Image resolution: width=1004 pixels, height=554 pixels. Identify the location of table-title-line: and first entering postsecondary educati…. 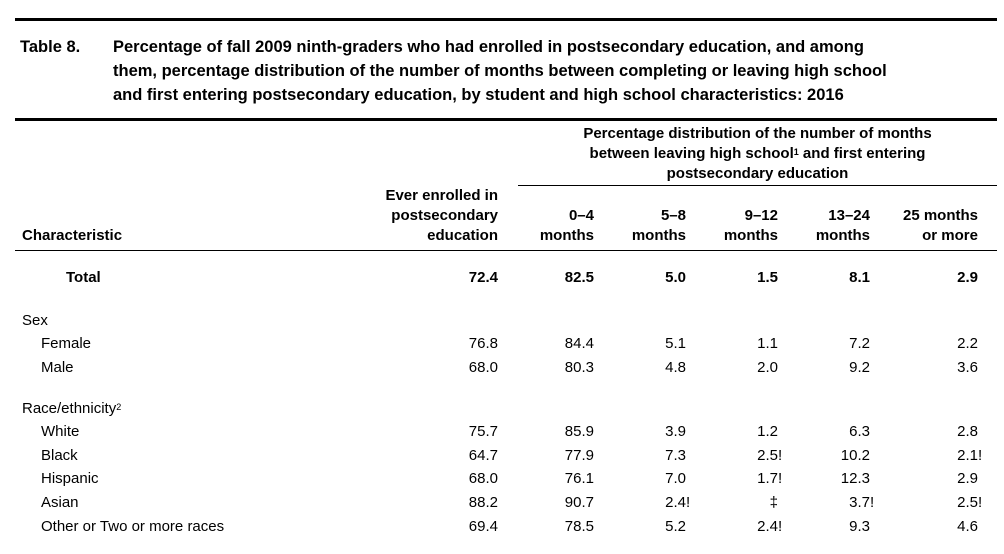
(478, 95).